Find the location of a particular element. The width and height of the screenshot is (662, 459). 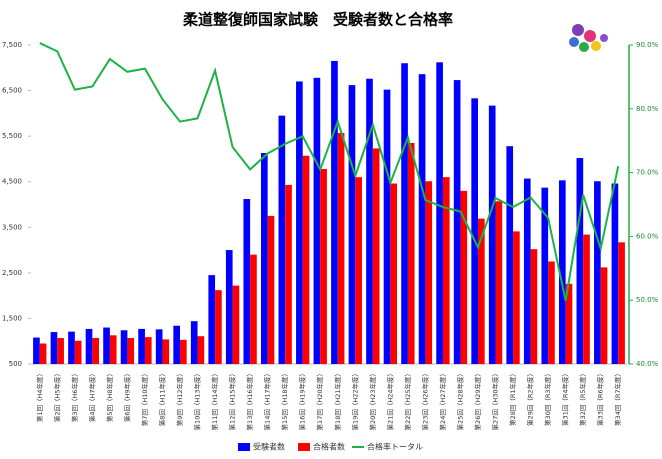

x-tick-label: 第32回（R5年度） is located at coordinates (582, 398).